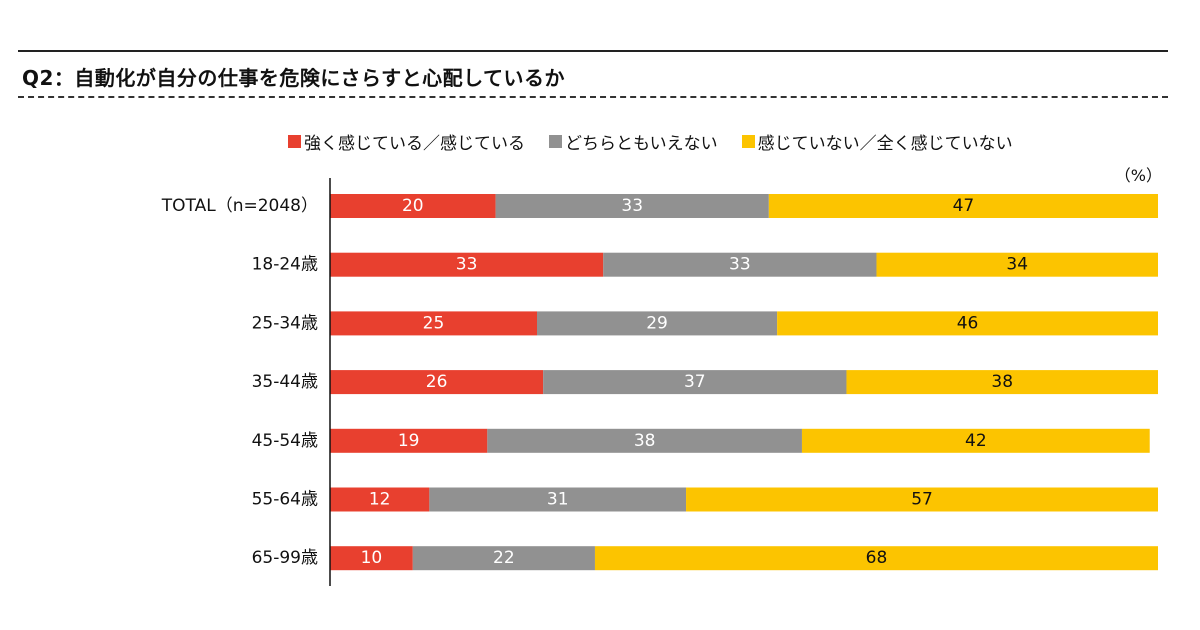 This screenshot has width=1200, height=630. I want to click on value-label-disagree: 57, so click(922, 500).